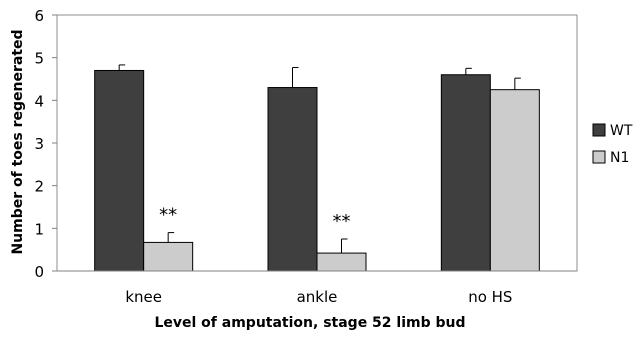  What do you see at coordinates (39, 59) in the screenshot?
I see `y-tick-label: 5` at bounding box center [39, 59].